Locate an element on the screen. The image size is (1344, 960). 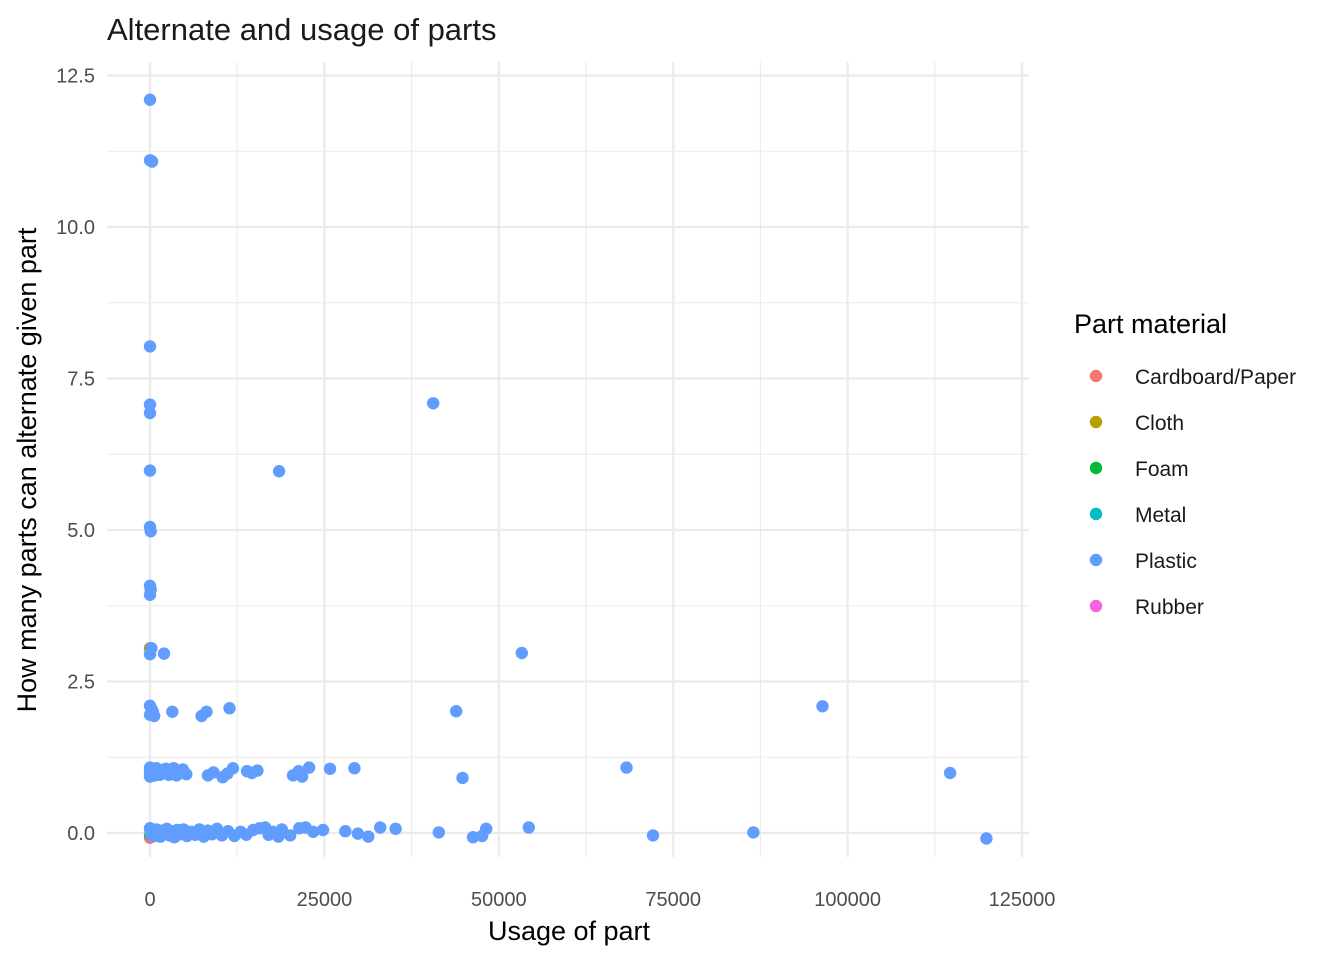
legend-title: Part material is located at coordinates (1150, 324).